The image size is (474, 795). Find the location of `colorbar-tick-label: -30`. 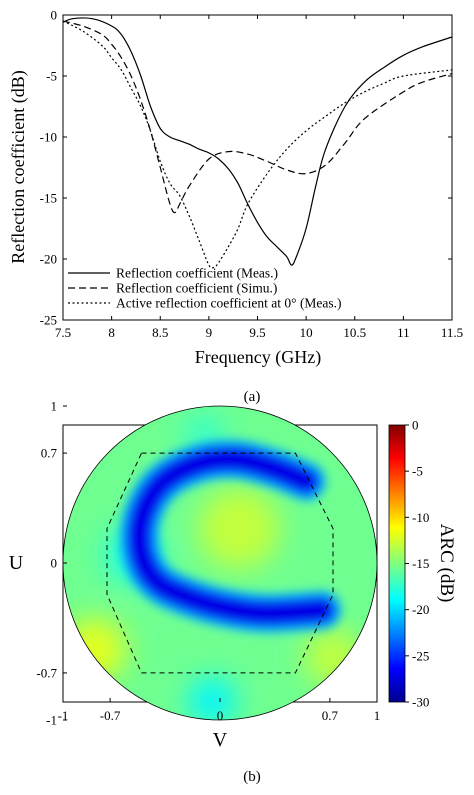

colorbar-tick-label: -30 is located at coordinates (420, 702).